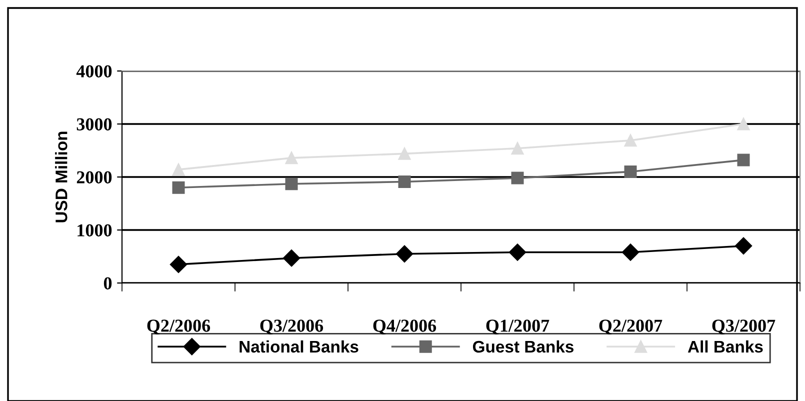 The image size is (805, 401). Describe the element at coordinates (108, 283) in the screenshot. I see `y-tick-label: 0` at that location.